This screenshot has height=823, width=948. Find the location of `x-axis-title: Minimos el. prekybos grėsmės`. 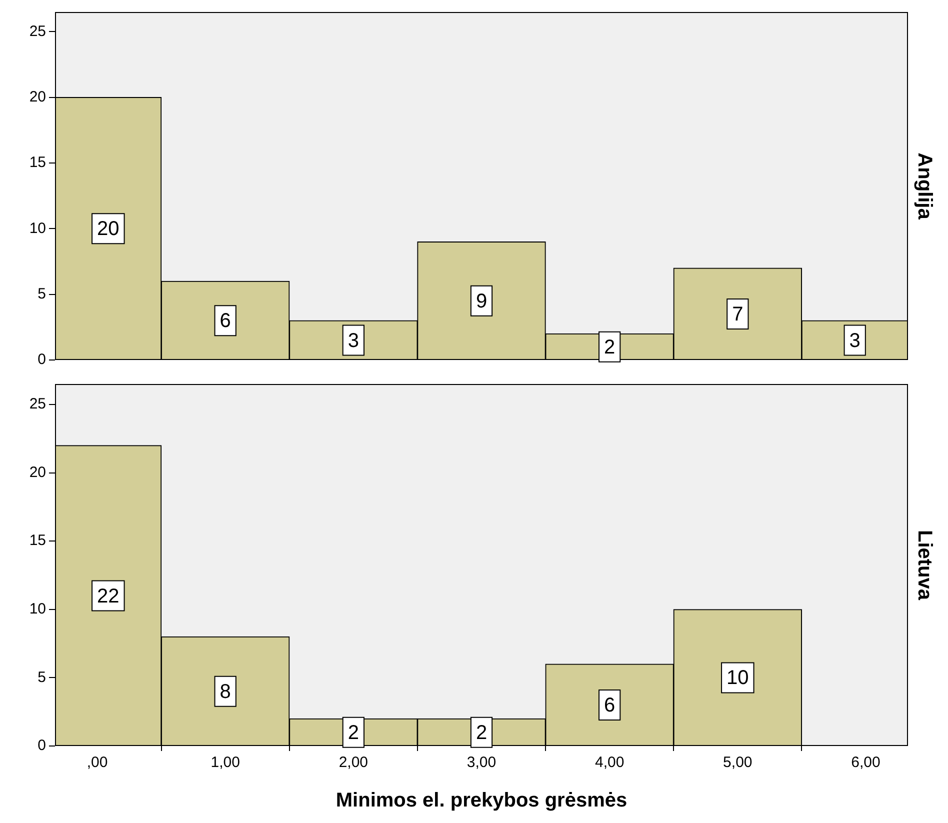

x-axis-title: Minimos el. prekybos grėsmės is located at coordinates (482, 801).